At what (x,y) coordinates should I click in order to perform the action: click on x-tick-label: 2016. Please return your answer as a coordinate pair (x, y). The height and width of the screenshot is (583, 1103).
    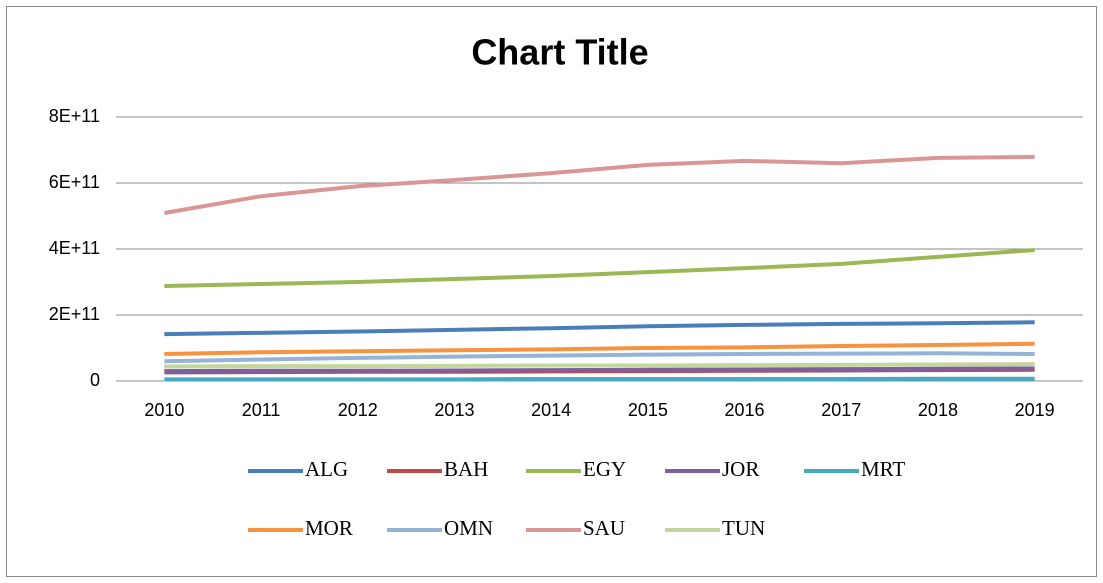
    Looking at the image, I should click on (745, 410).